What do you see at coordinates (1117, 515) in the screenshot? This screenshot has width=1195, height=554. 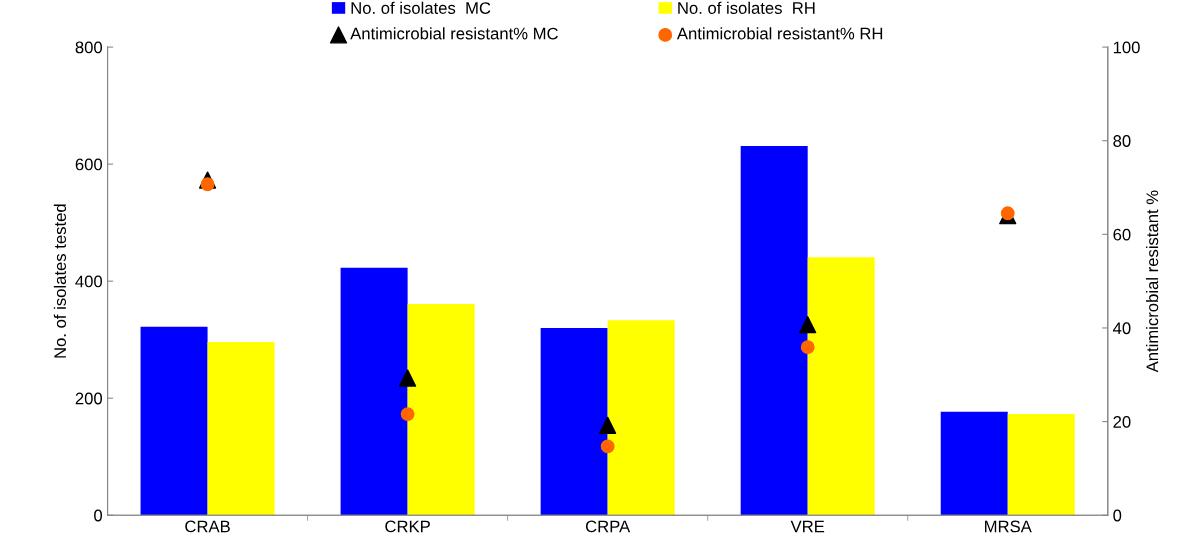 I see `y2-tick-label: 0` at bounding box center [1117, 515].